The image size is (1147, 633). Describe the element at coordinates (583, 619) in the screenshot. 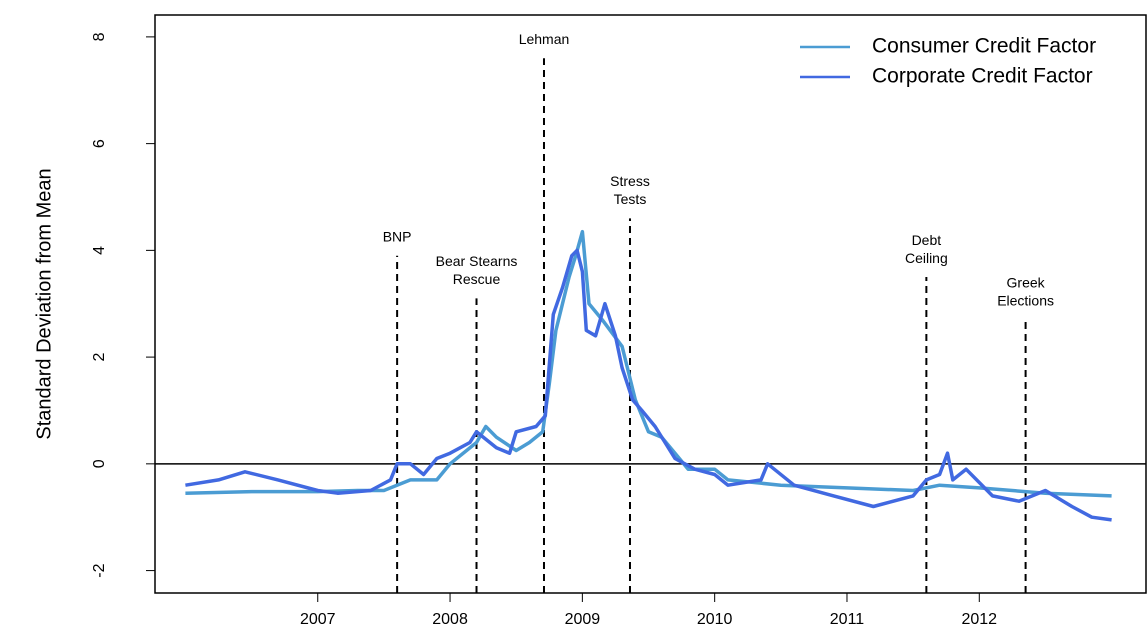

I see `x-tick-label: 2009` at that location.